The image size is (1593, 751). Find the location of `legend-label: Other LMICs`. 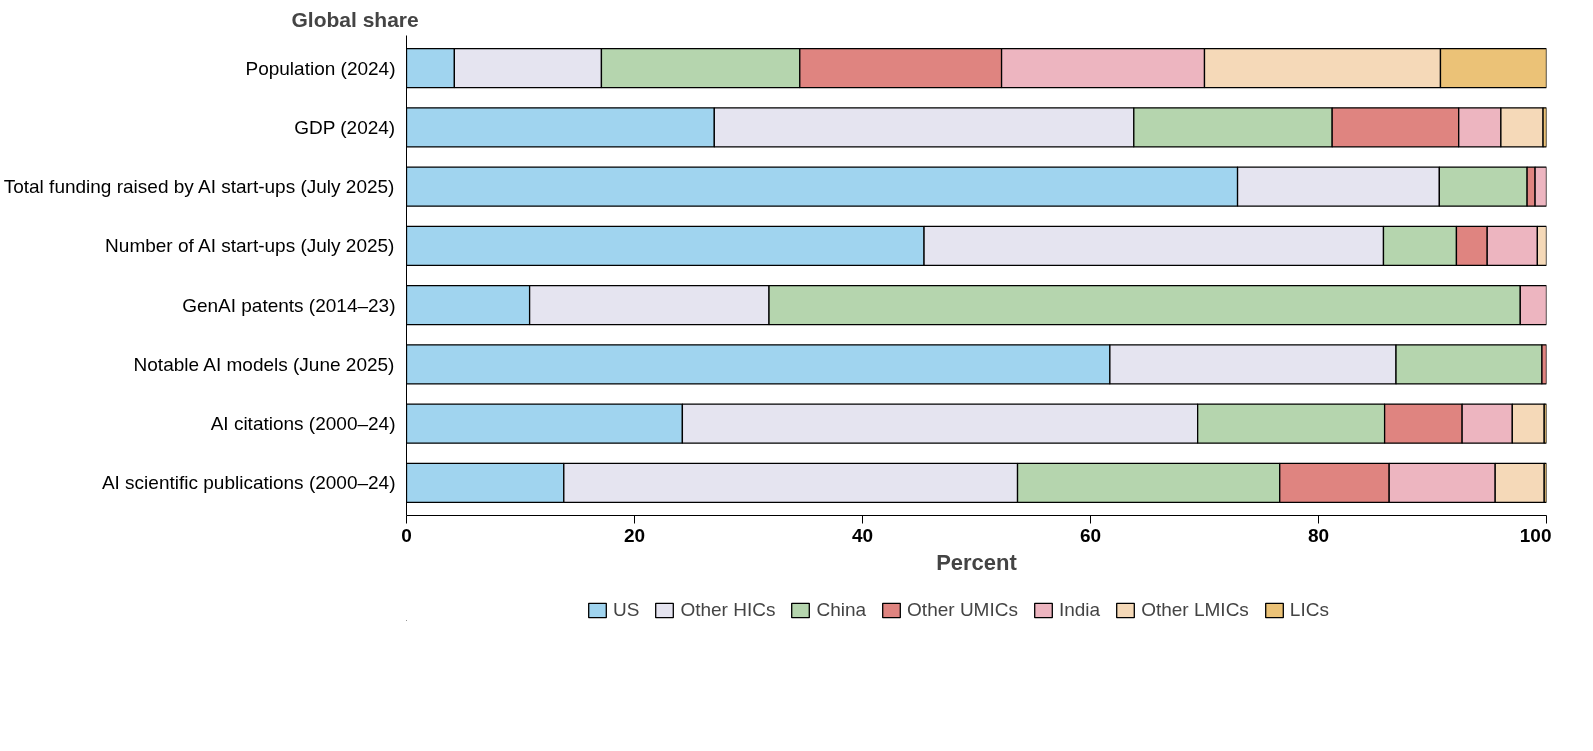

legend-label: Other LMICs is located at coordinates (1195, 610).